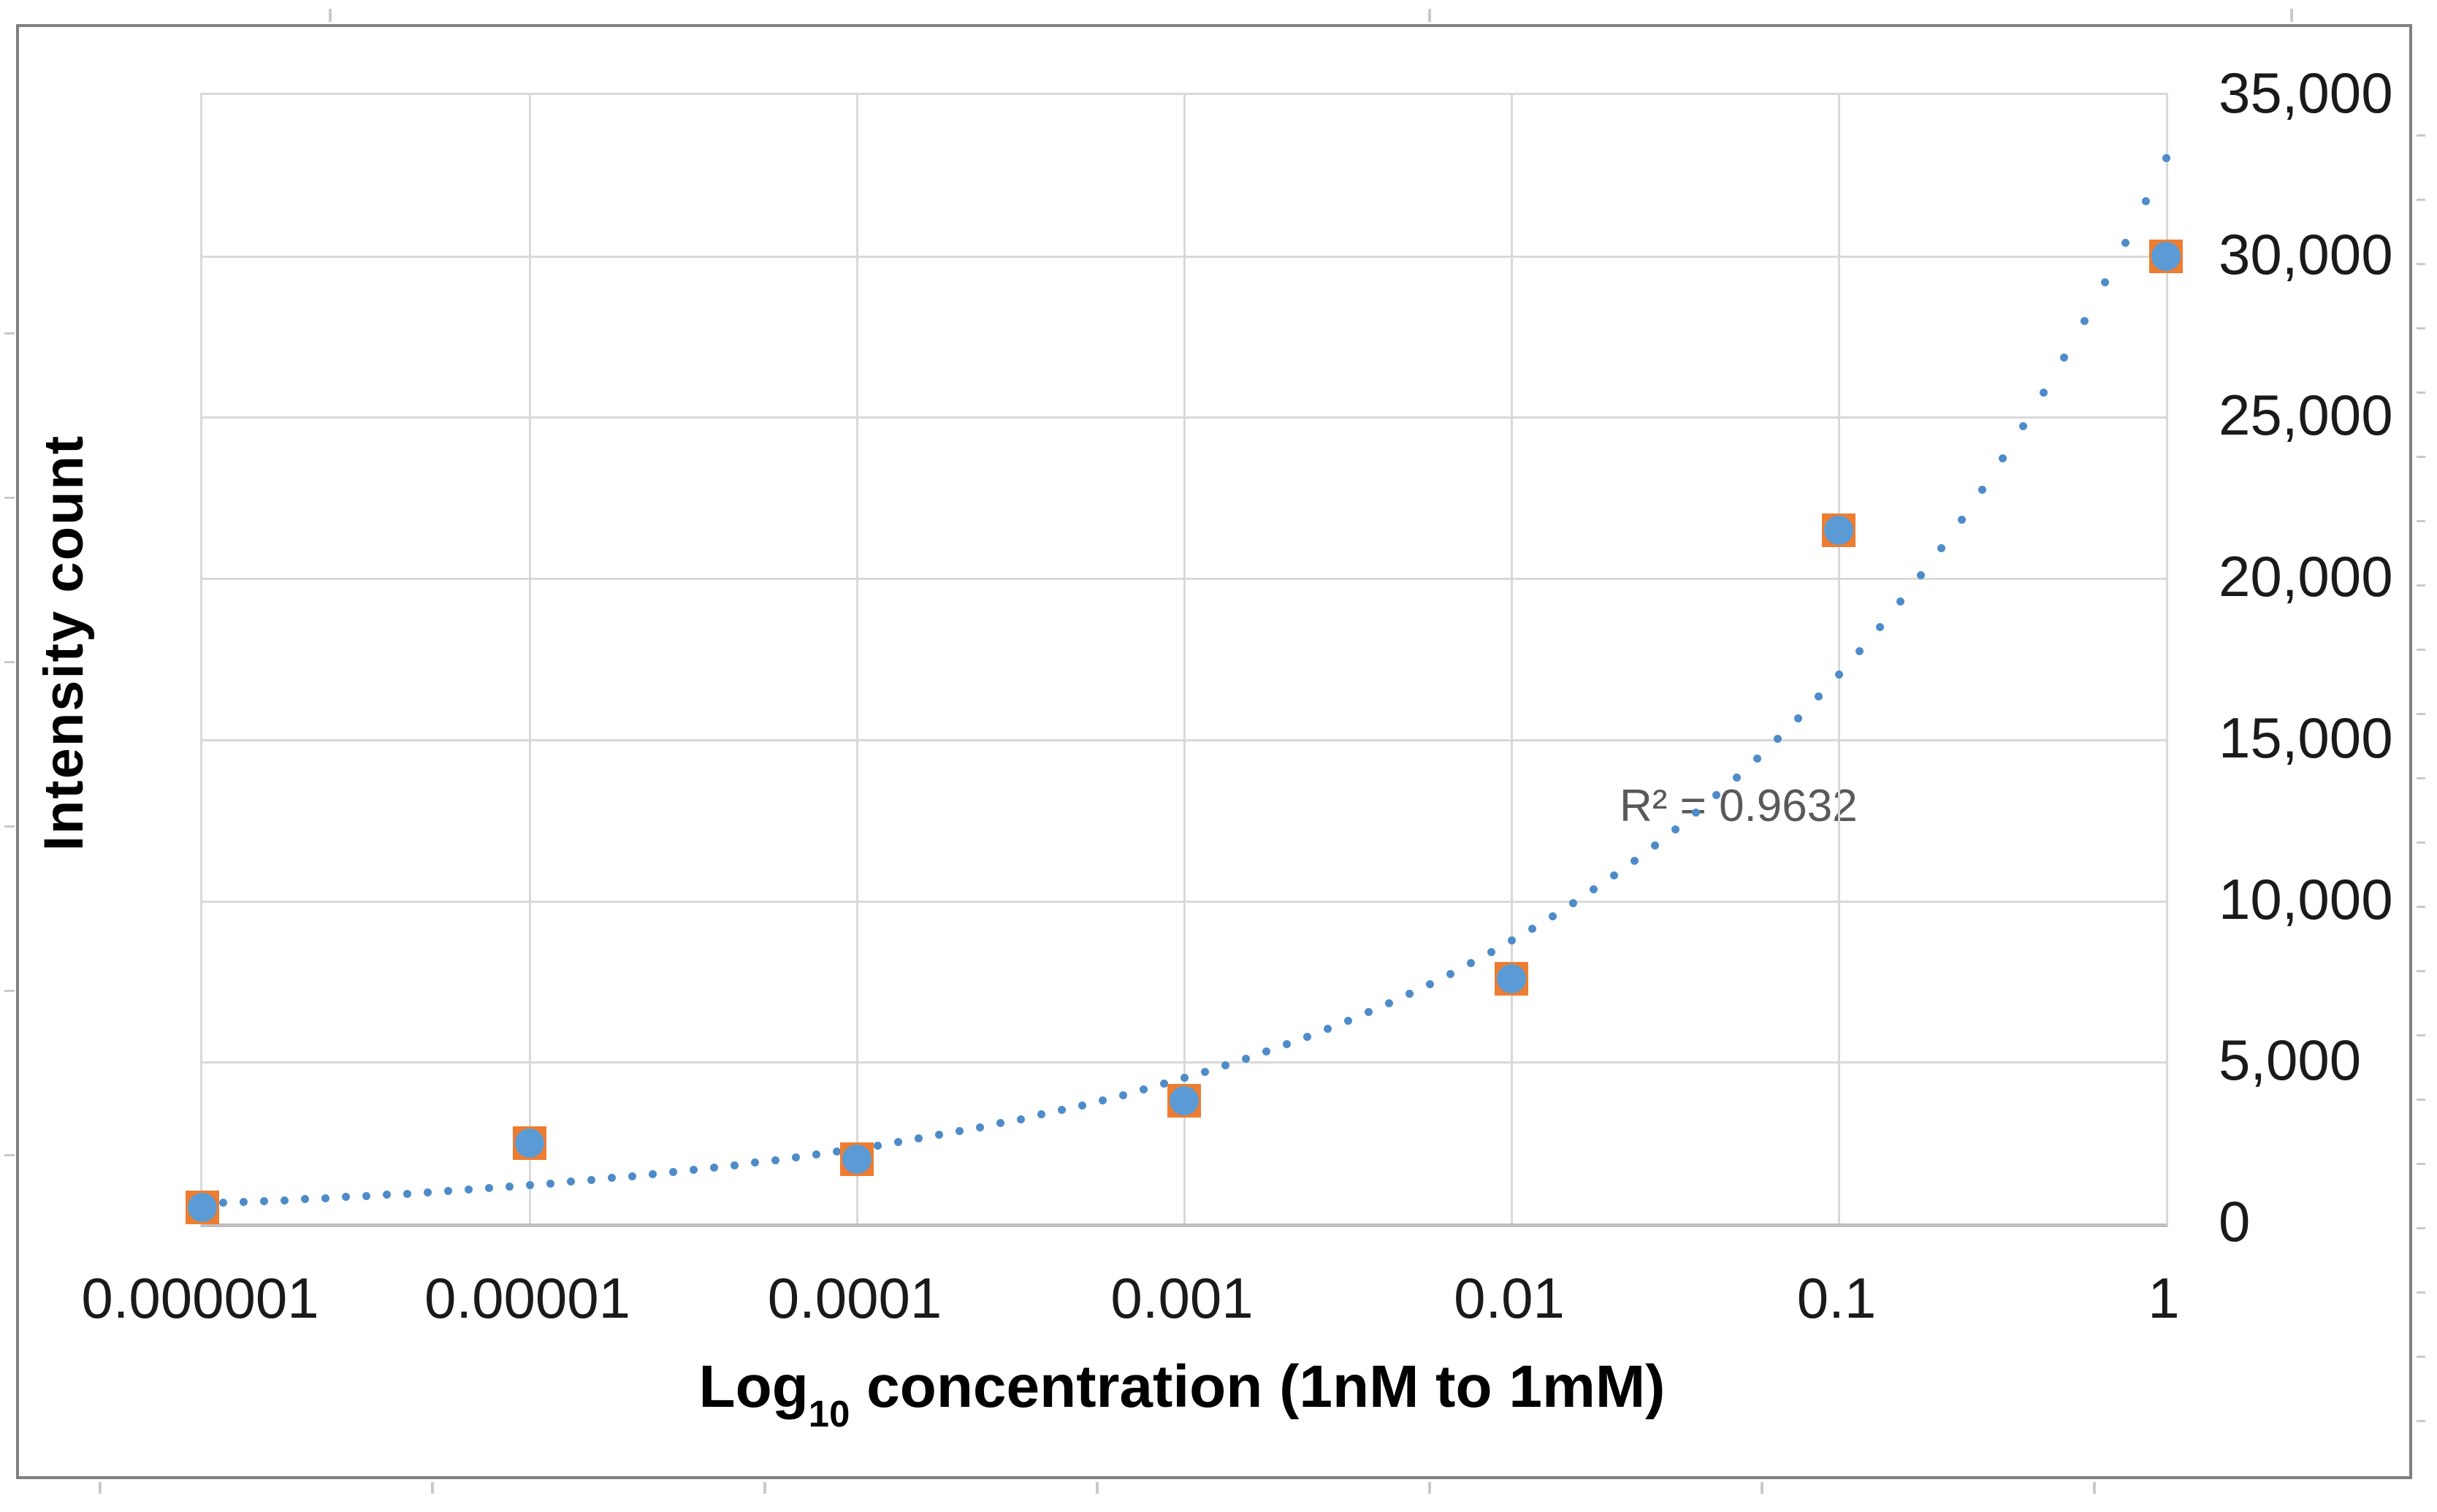 This screenshot has width=2437, height=1512. What do you see at coordinates (2306, 737) in the screenshot?
I see `y-axis-tick-label: 15,000` at bounding box center [2306, 737].